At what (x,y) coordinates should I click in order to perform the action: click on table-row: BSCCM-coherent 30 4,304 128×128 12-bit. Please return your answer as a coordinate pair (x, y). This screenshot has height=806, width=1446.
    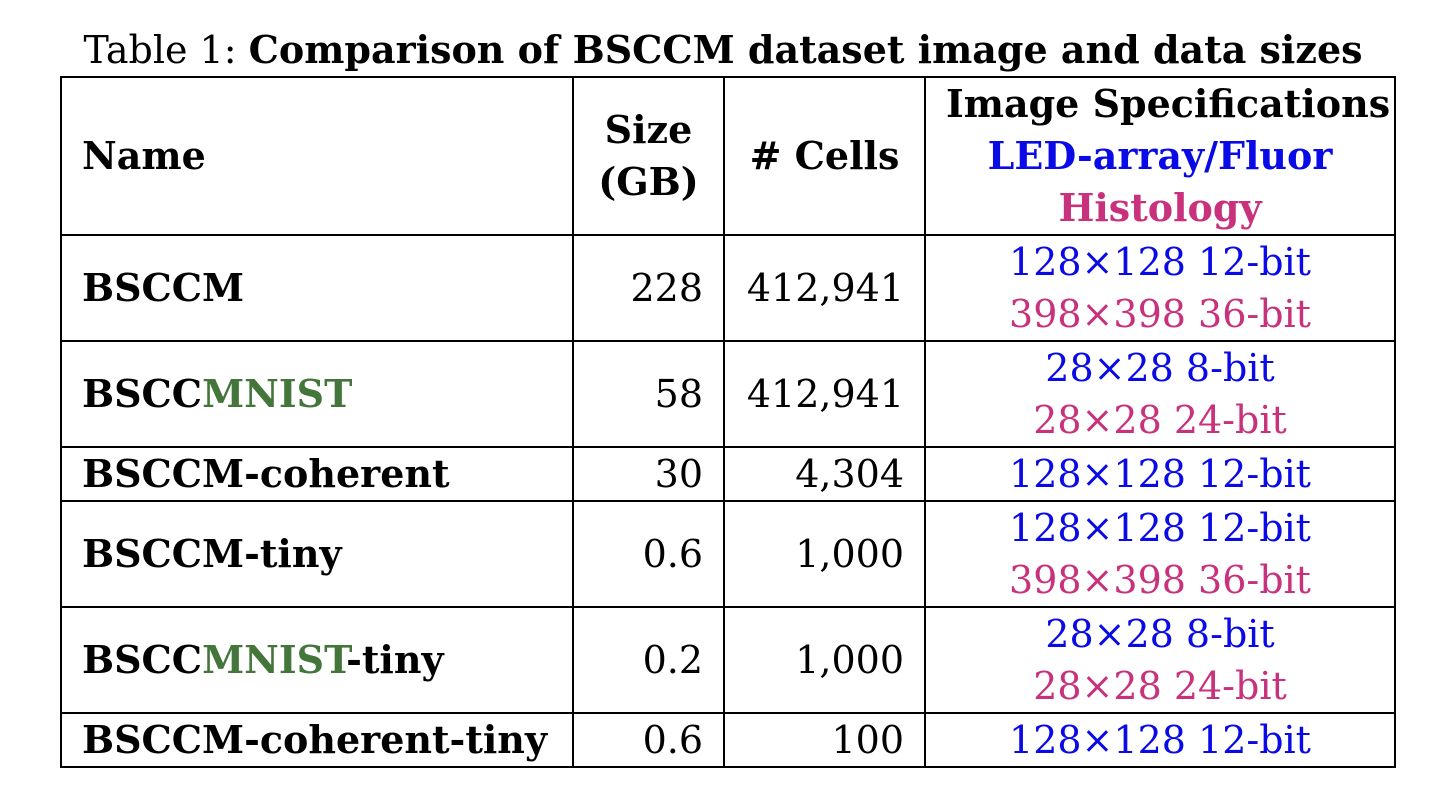
    Looking at the image, I should click on (728, 474).